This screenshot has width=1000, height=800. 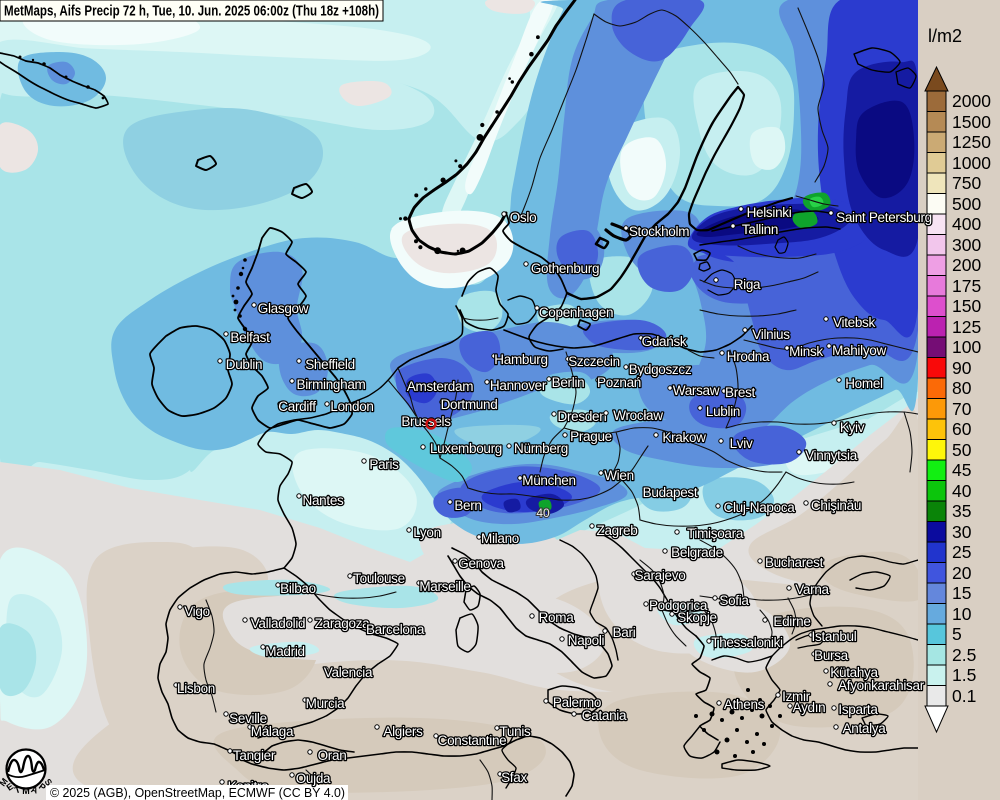 I want to click on svg-text: E, so click(x=10, y=787).